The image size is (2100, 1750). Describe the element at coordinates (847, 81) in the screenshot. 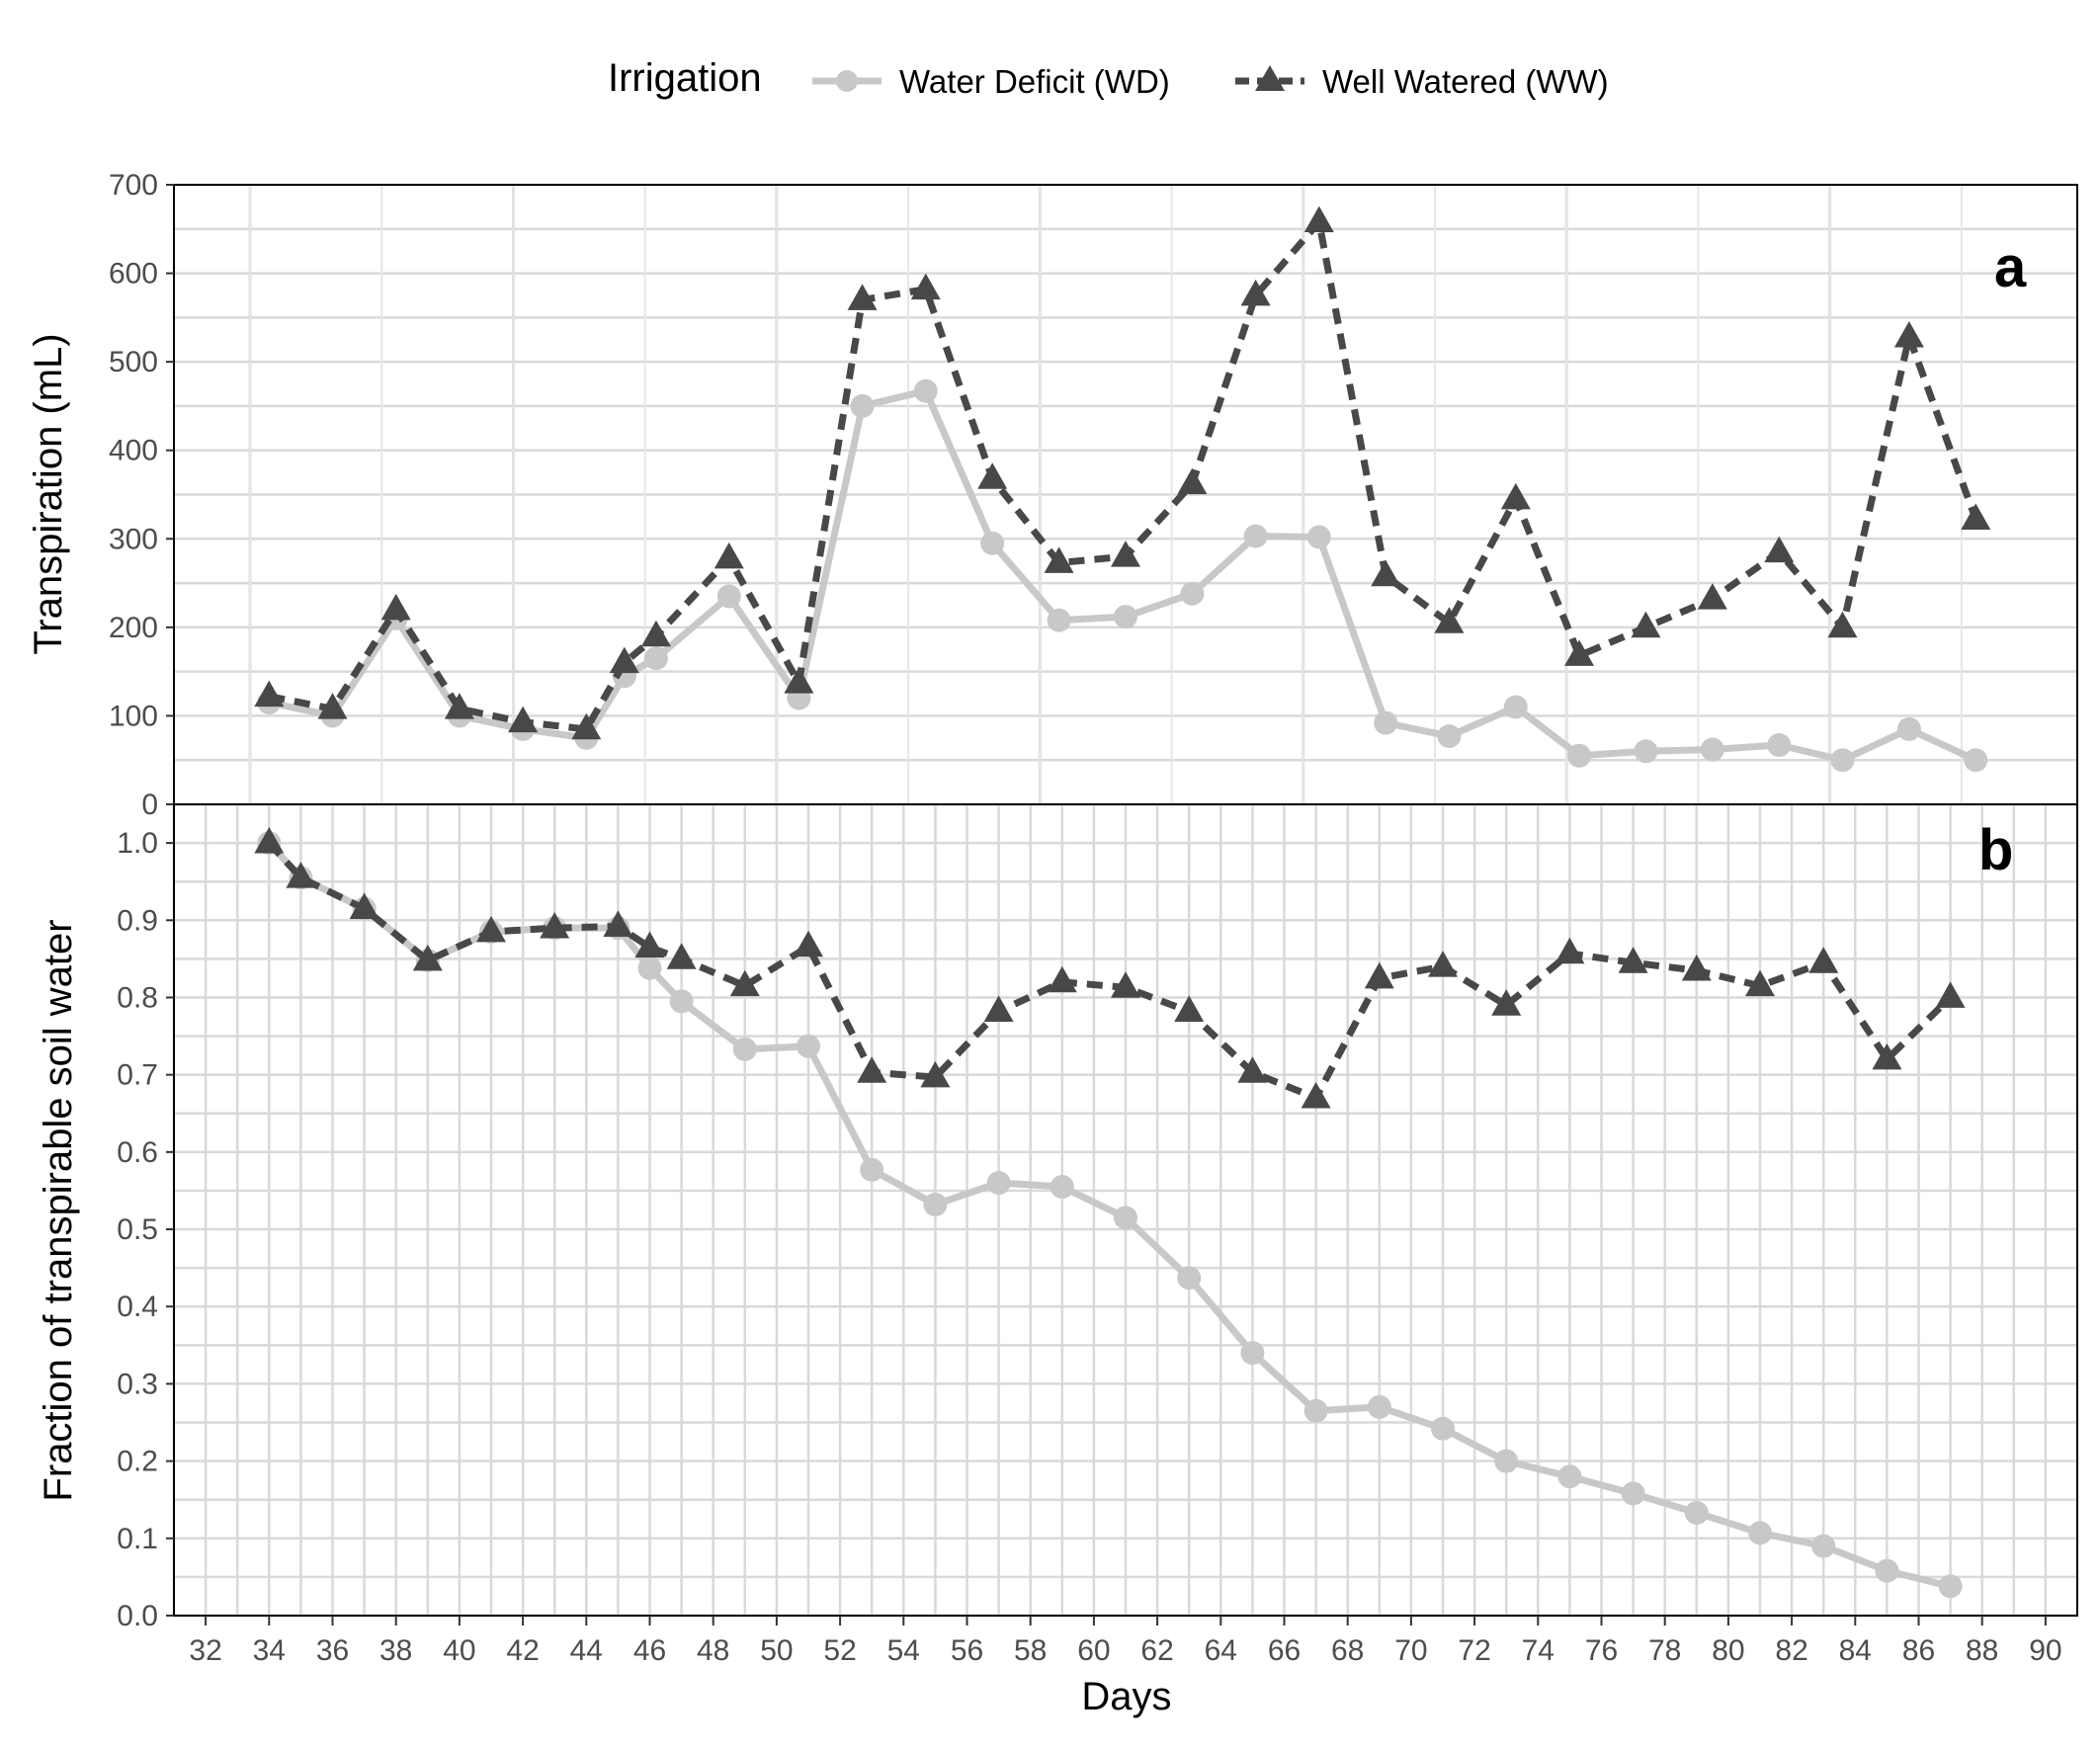

I see `legend-wd-swatch-marker` at that location.